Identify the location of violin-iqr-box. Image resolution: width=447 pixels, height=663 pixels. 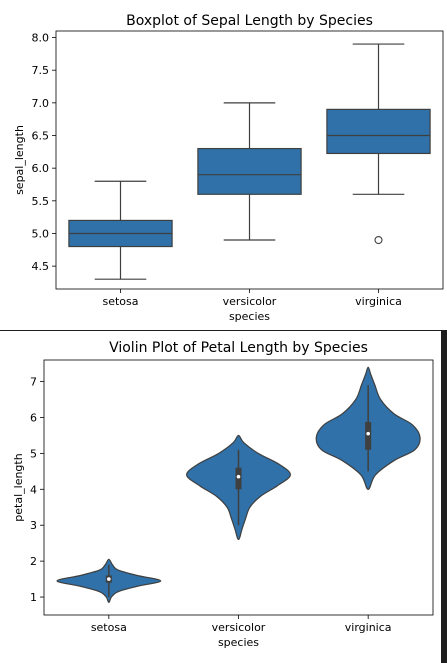
(368, 436).